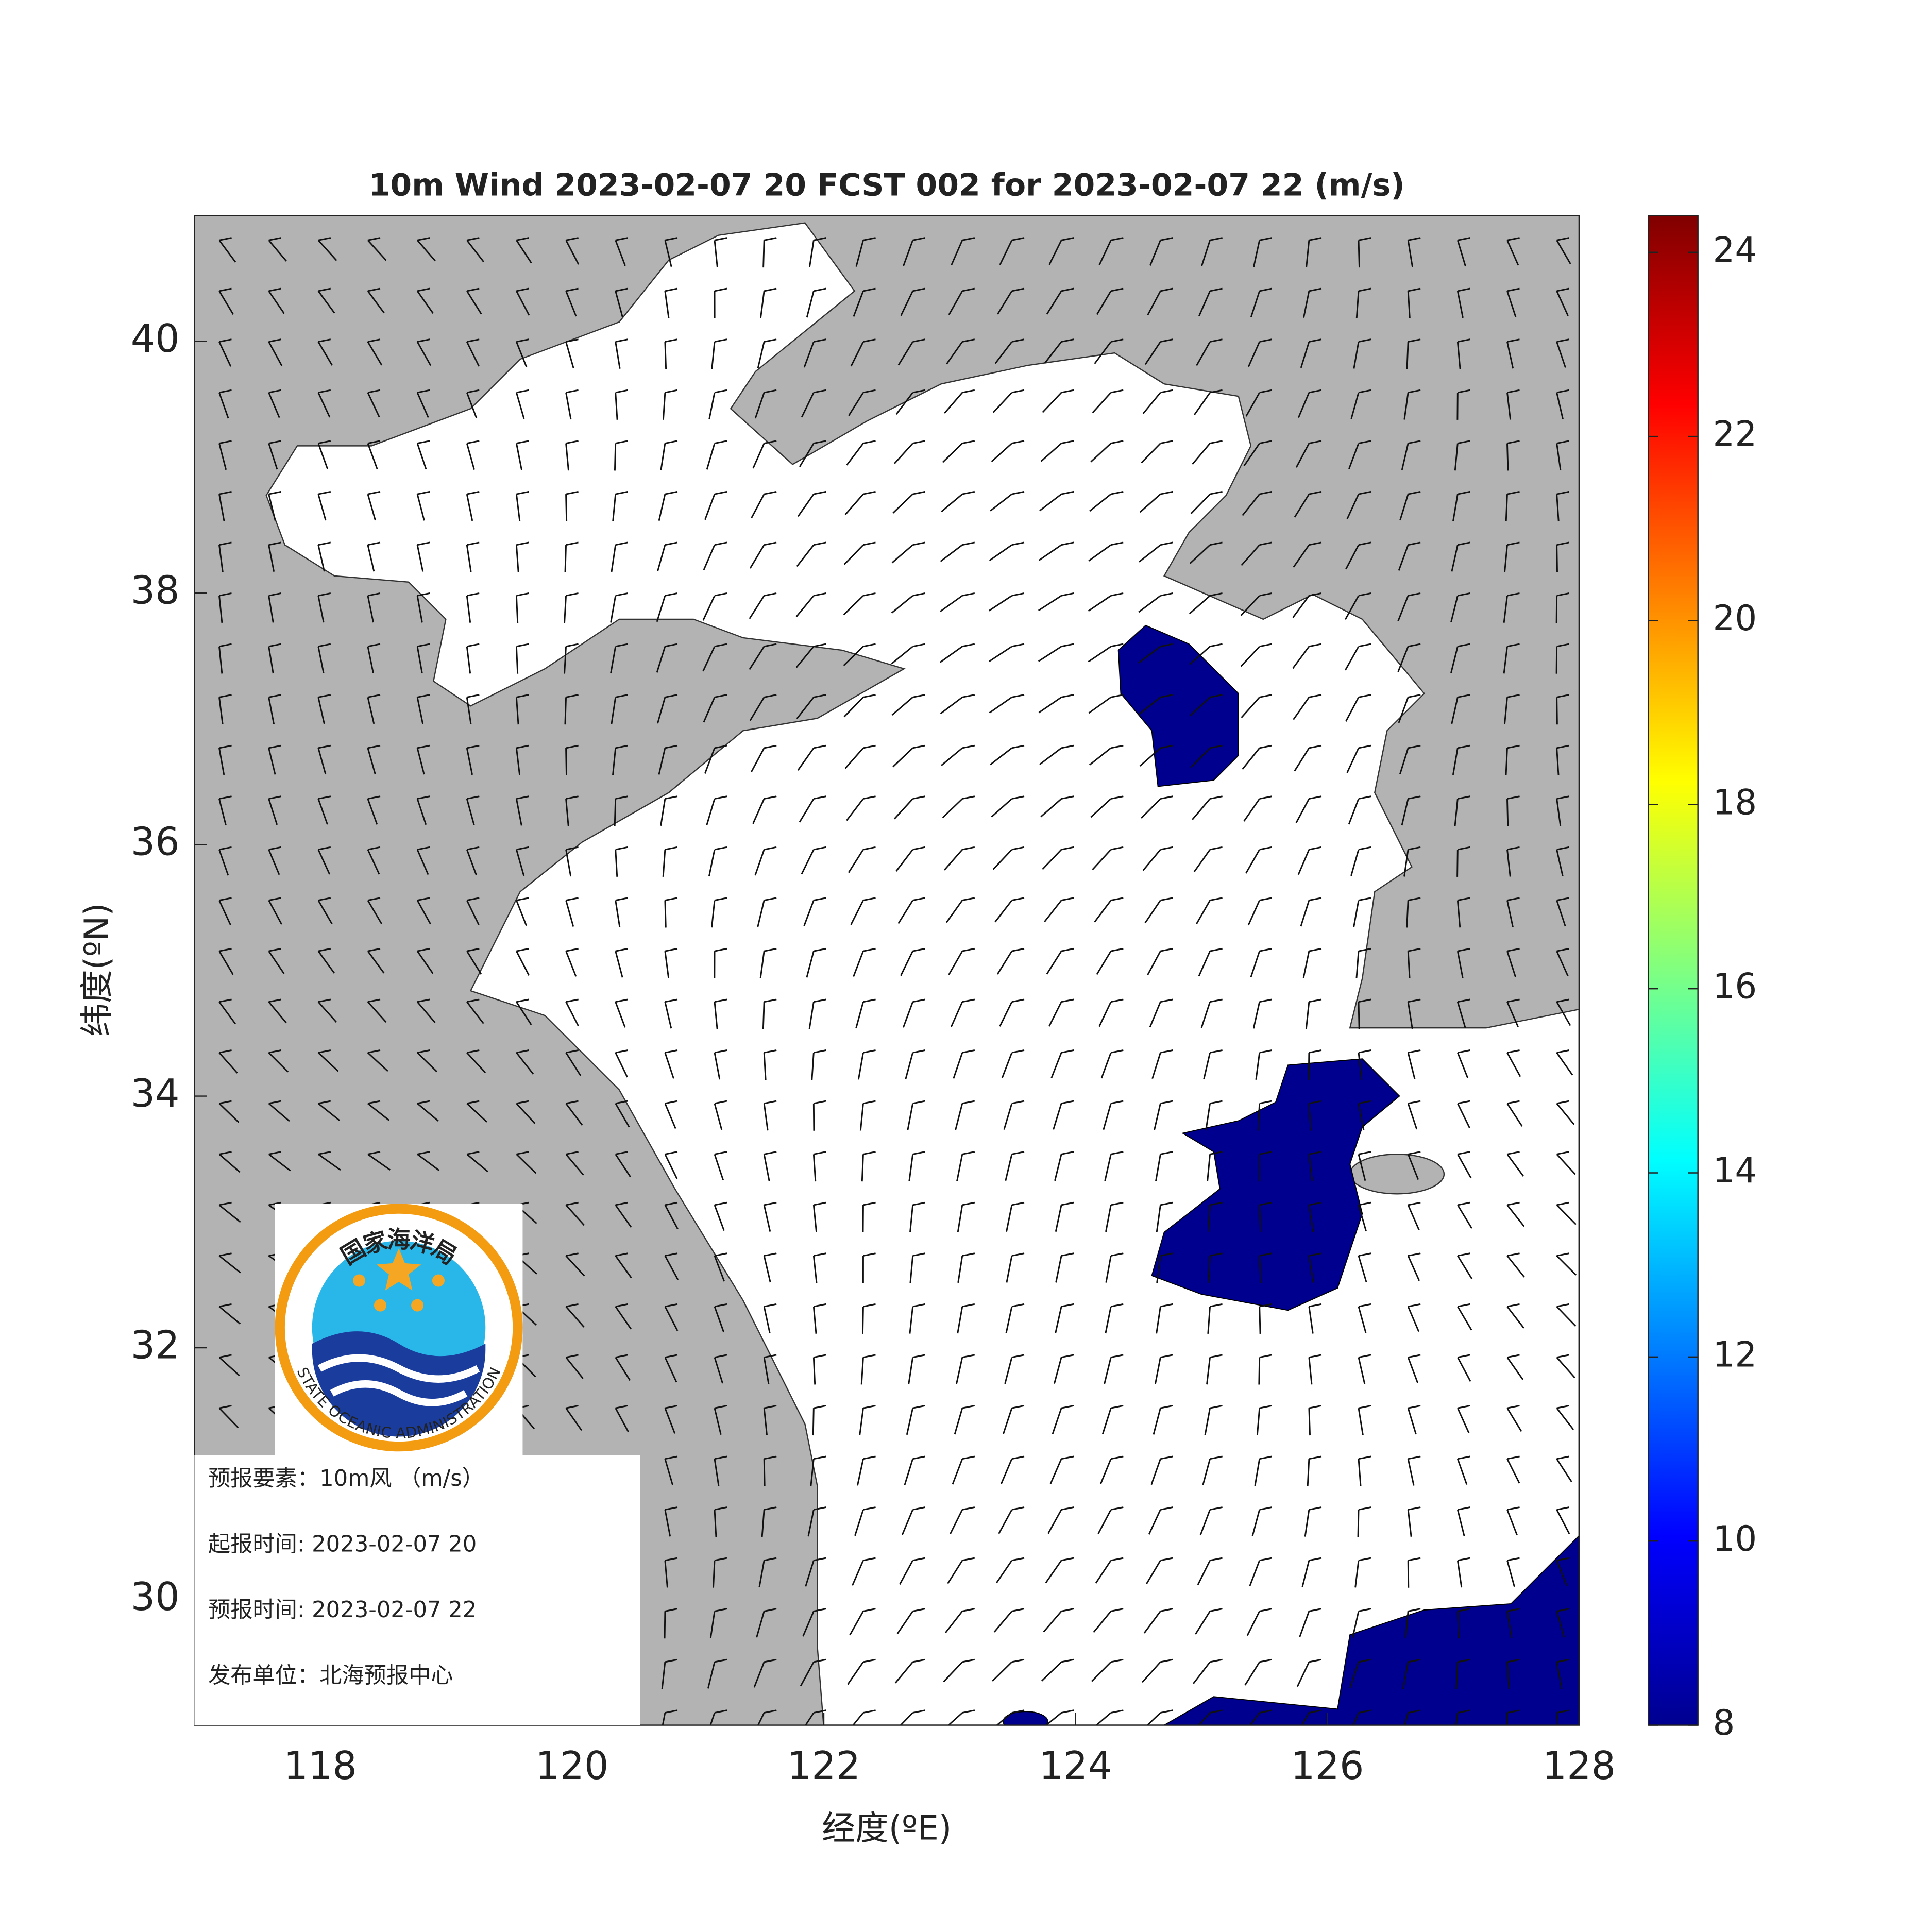 The width and height of the screenshot is (1932, 1932). I want to click on colorbar-tick-label: 10, so click(1735, 1539).